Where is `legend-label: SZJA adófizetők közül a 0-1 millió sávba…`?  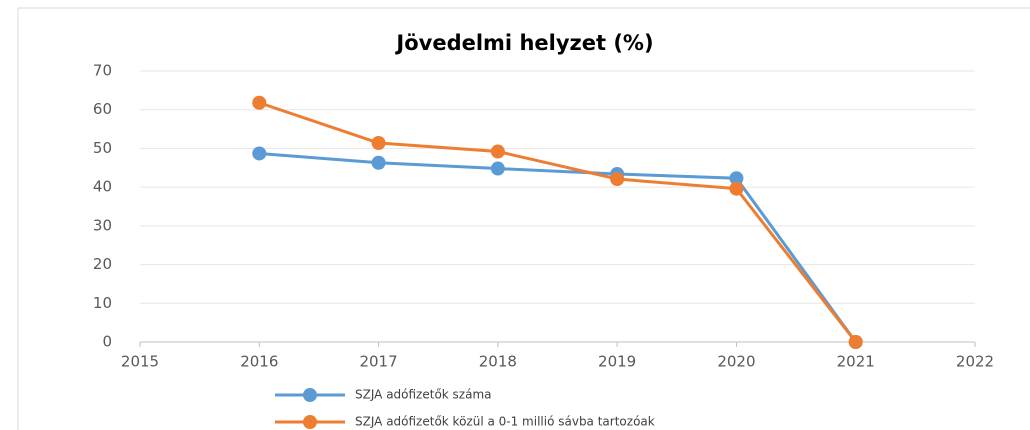 legend-label: SZJA adófizetők közül a 0-1 millió sávba… is located at coordinates (505, 422).